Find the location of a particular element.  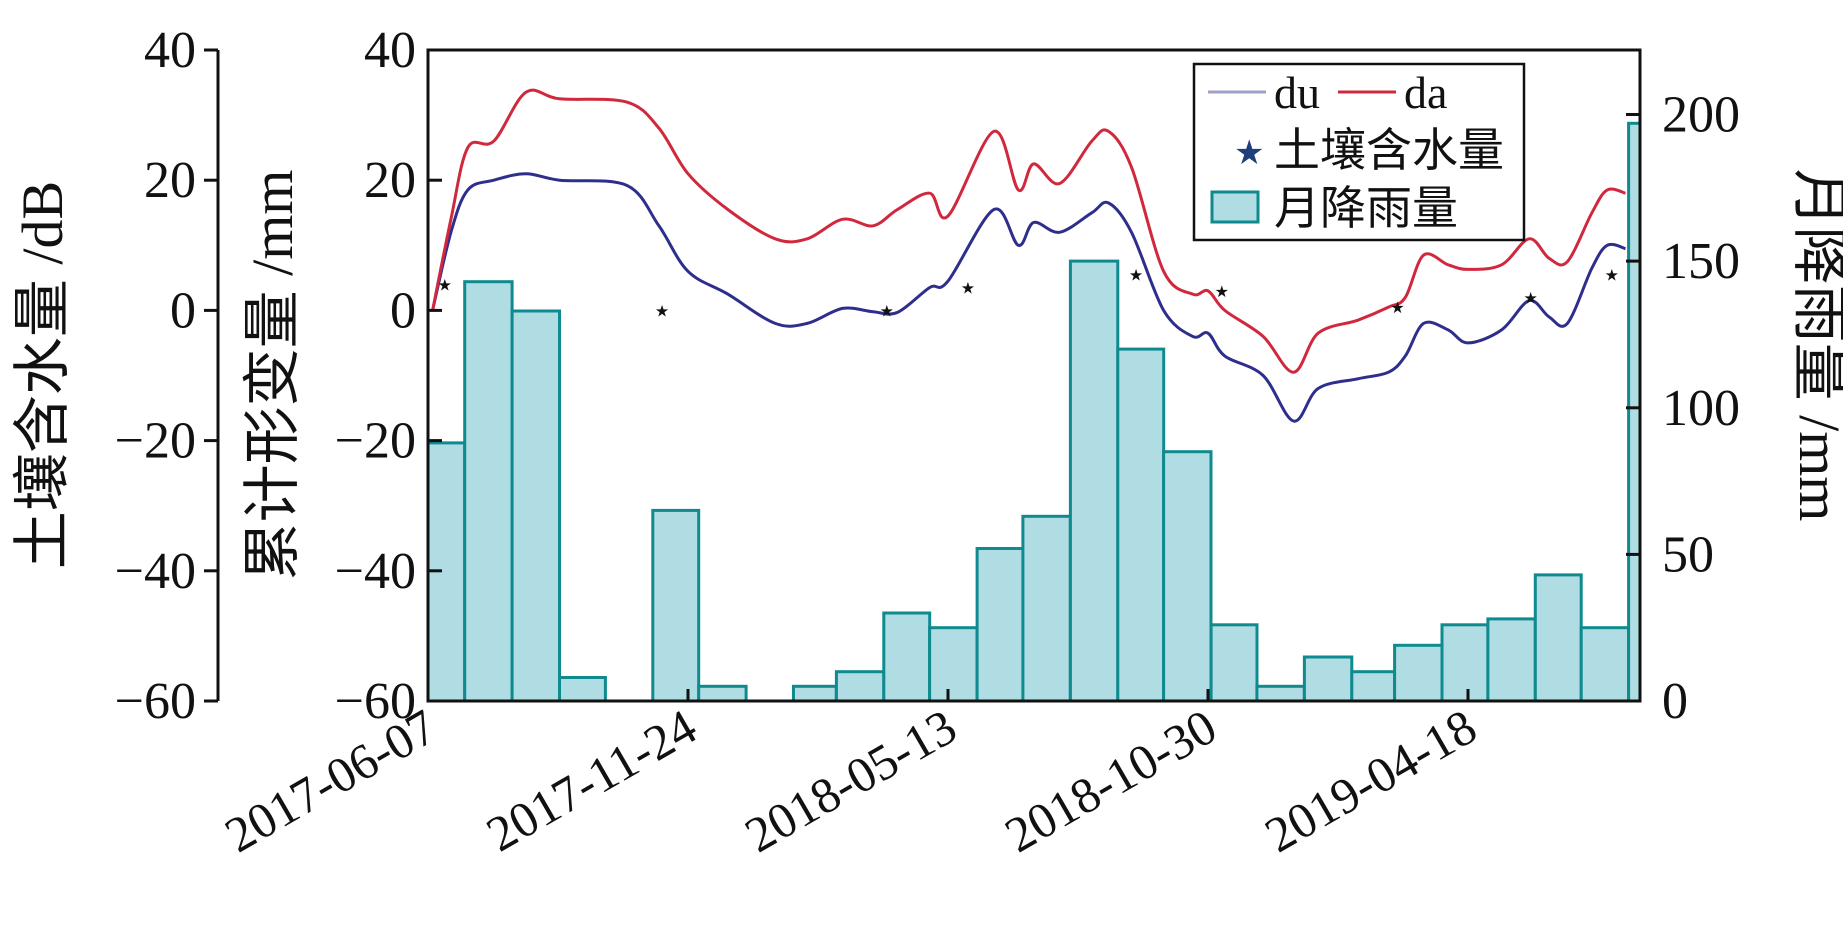

x-tick-label: 2017-11-24 is located at coordinates (591, 780).